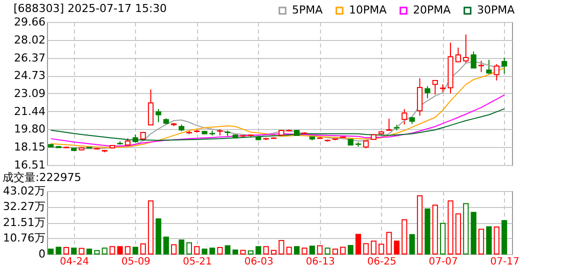  I want to click on x-tick-label: 04-24, so click(74, 262).